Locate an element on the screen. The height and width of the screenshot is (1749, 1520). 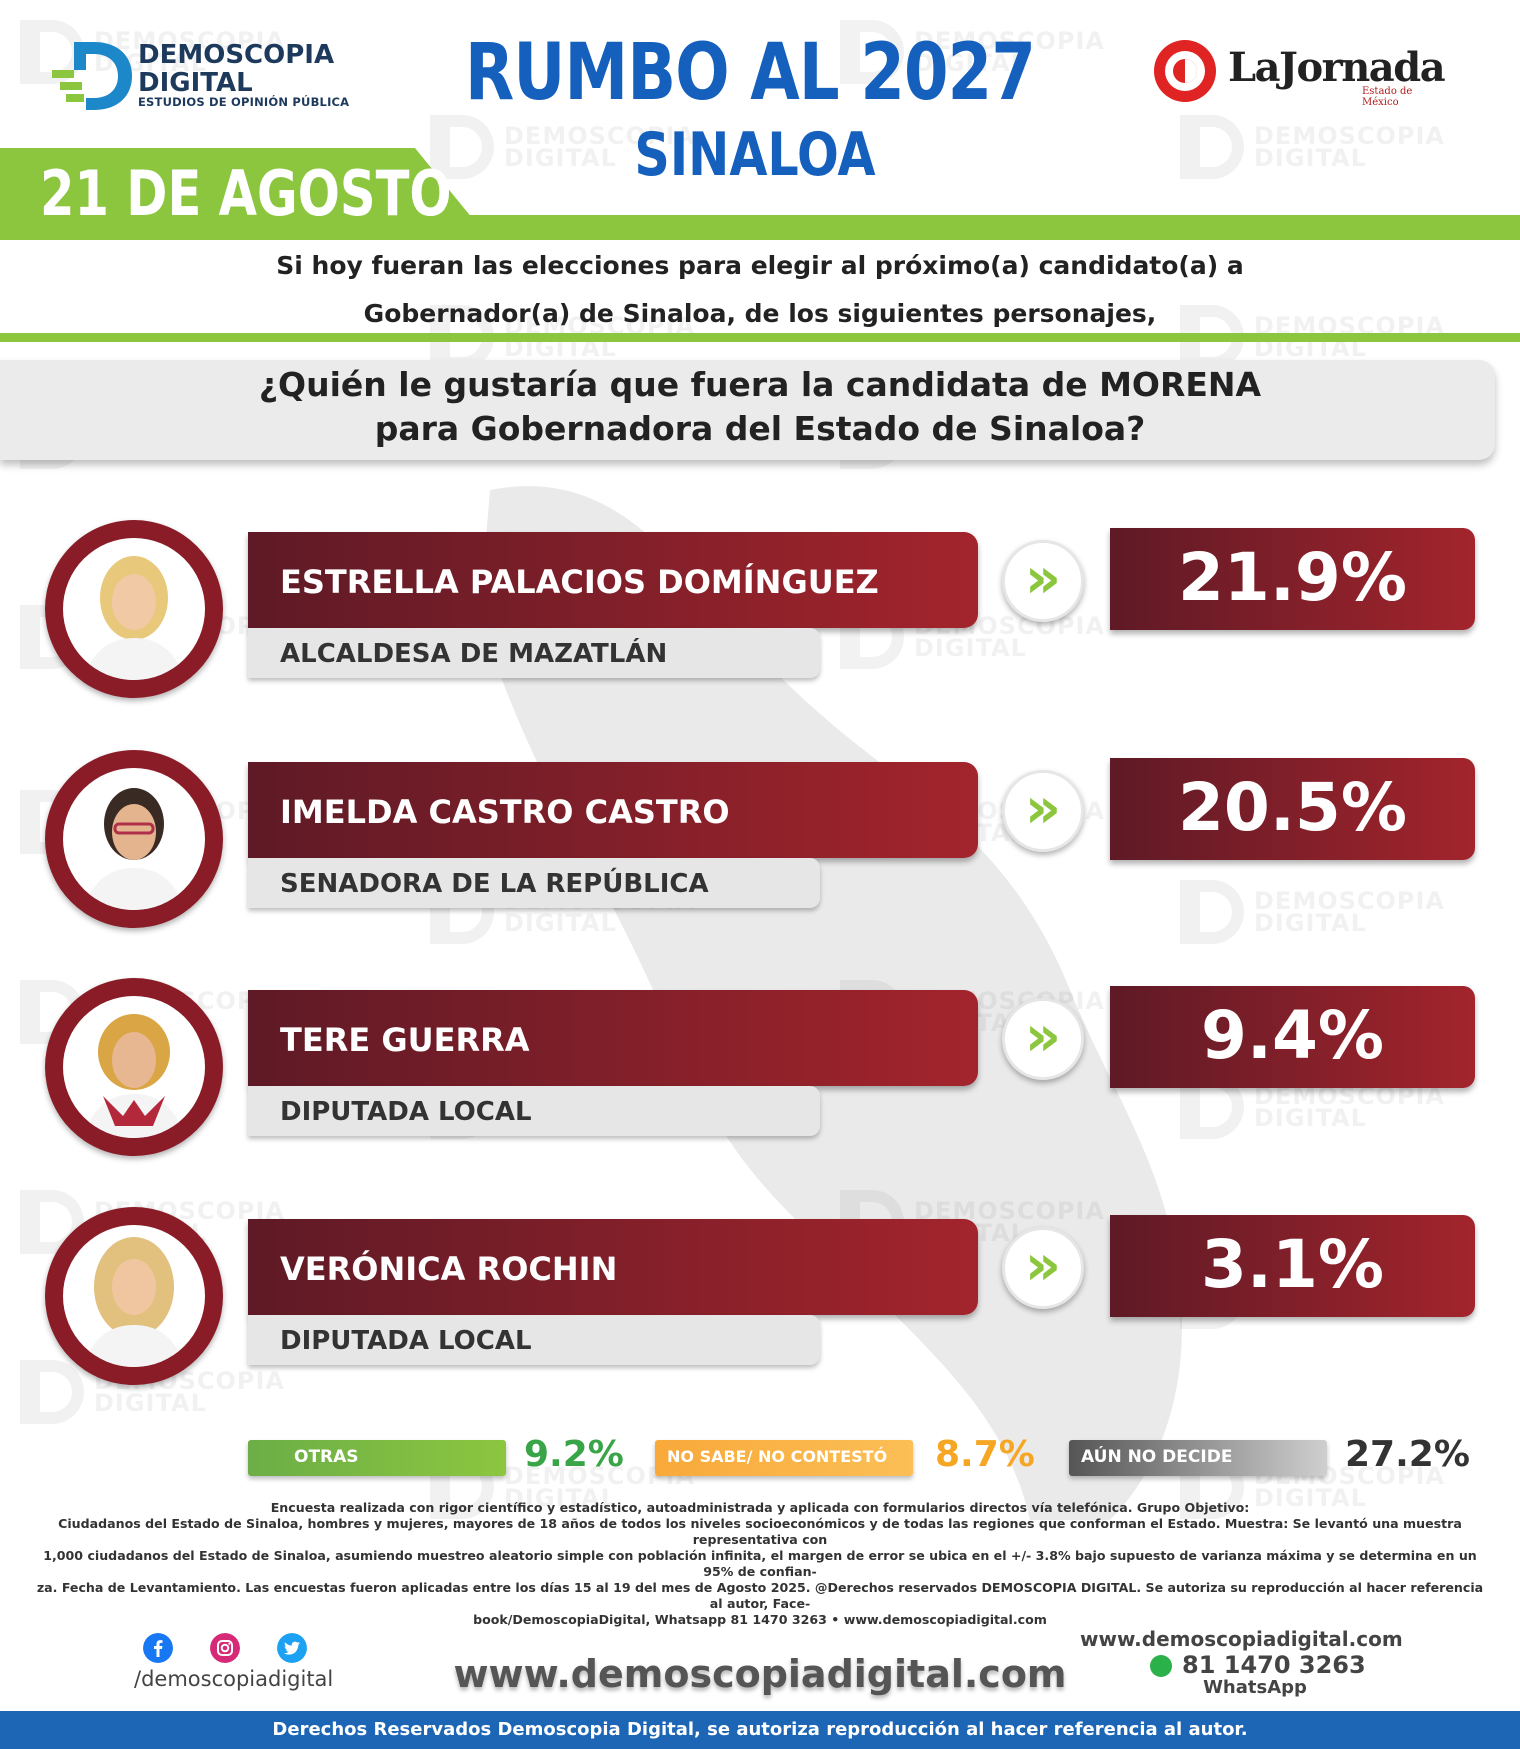
candidate-row: TERE GUERRA DIPUTADA LOCAL » 9.4% is located at coordinates (760, 1068).